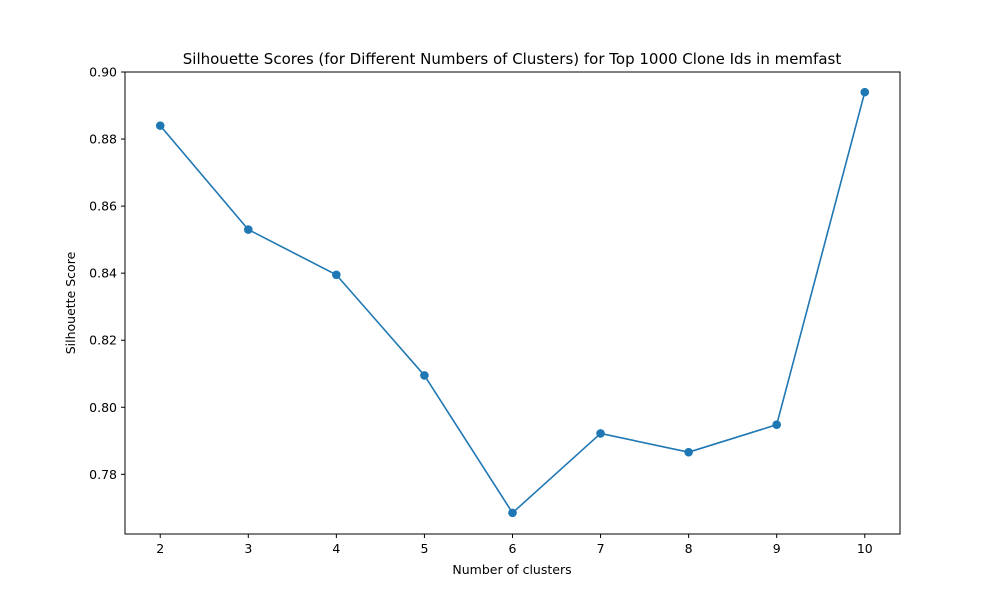 The image size is (1000, 600). Describe the element at coordinates (103, 474) in the screenshot. I see `y-tick-label: 0.78` at that location.